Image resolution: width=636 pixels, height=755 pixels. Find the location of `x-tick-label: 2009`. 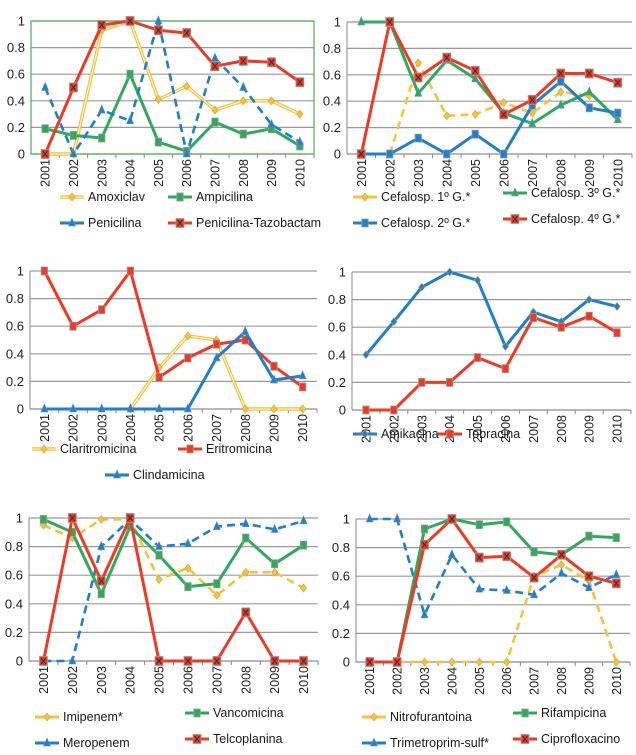

x-tick-label: 2009 is located at coordinates (590, 173).